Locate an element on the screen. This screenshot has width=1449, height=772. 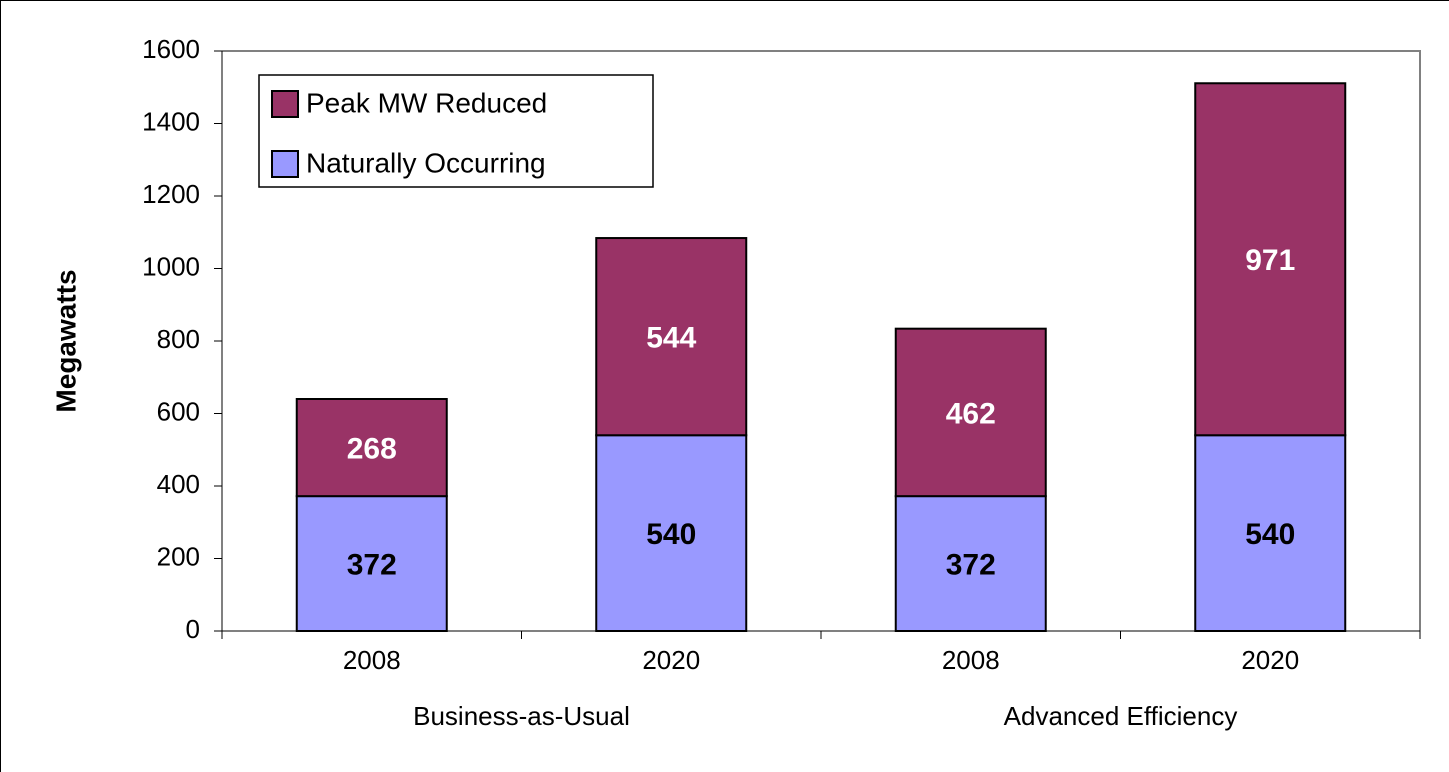
legend-label: Peak MW Reduced is located at coordinates (426, 102).